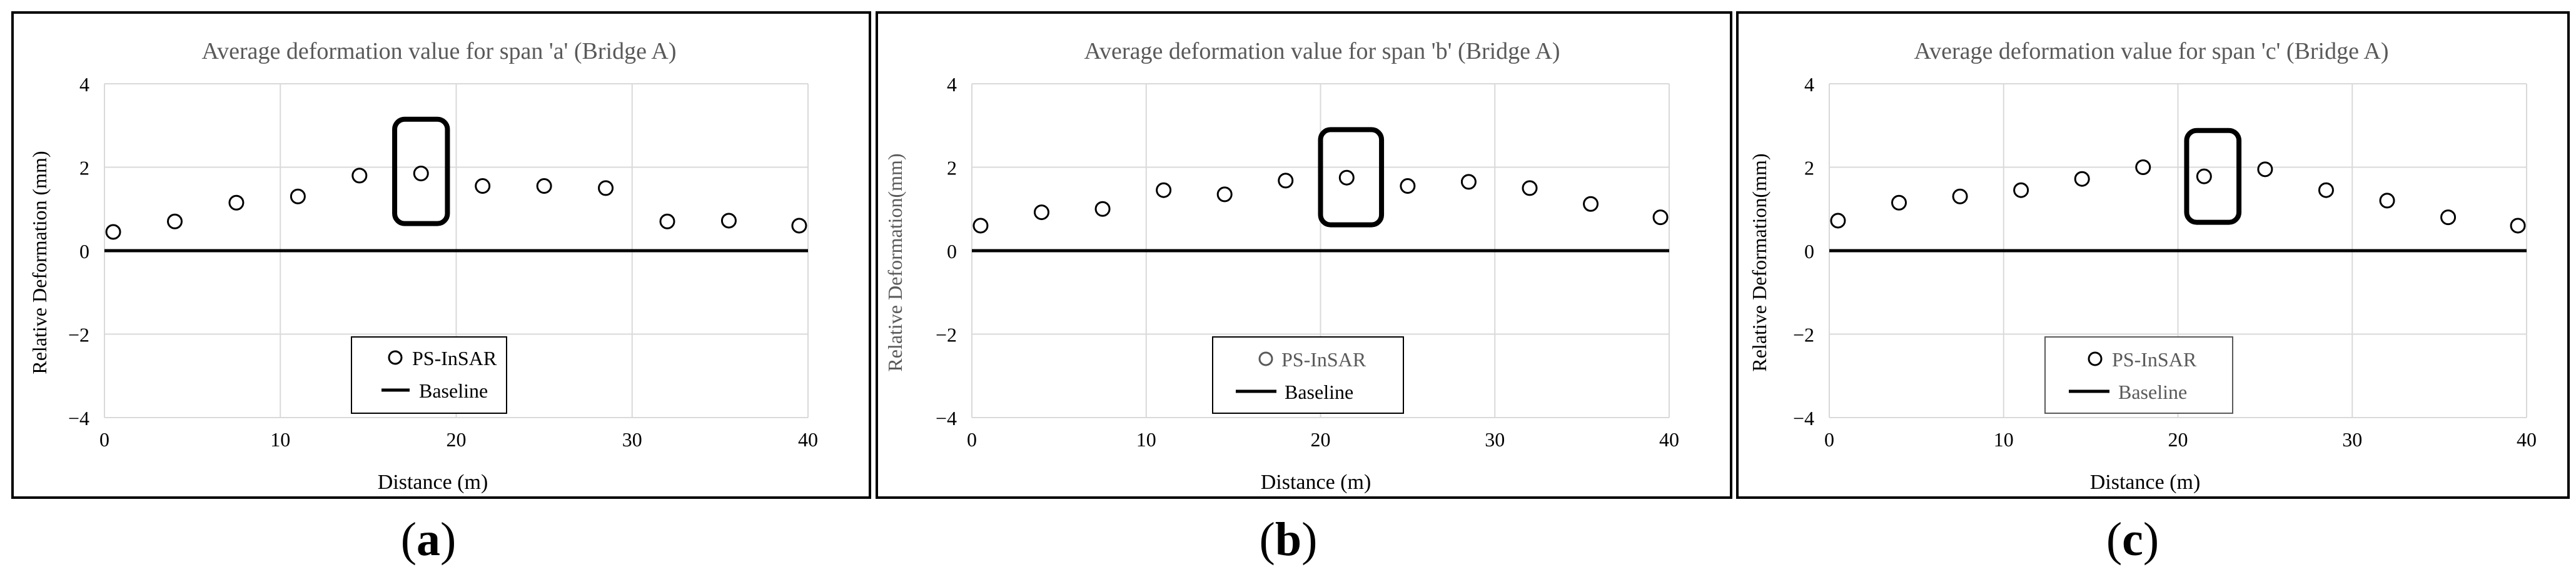  I want to click on panel-label-c: (c), so click(2132, 539).